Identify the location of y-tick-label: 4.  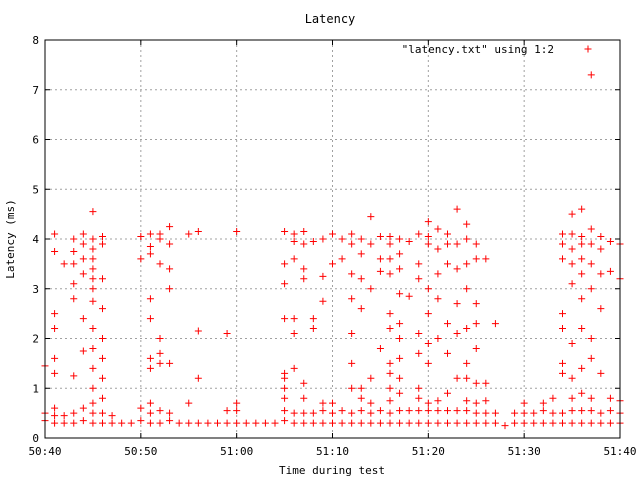
(35, 239).